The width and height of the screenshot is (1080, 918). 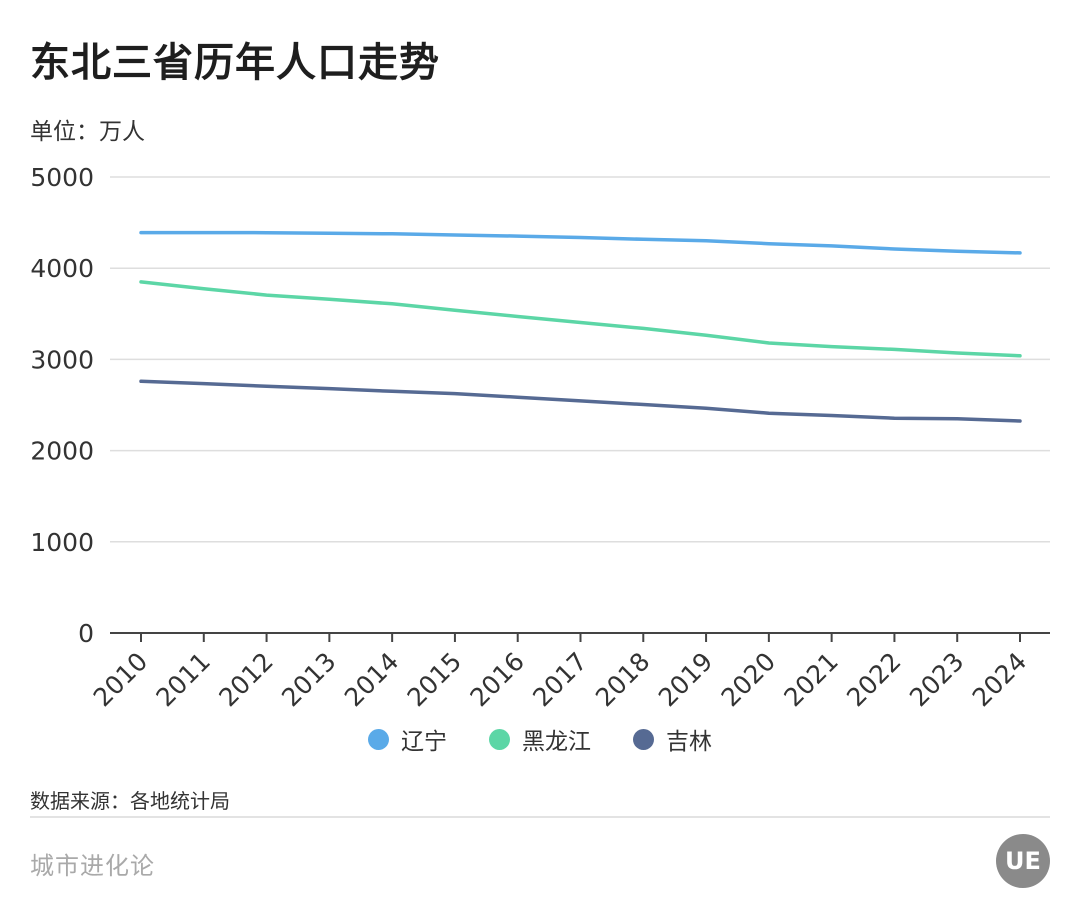 I want to click on x-tick-label: 2022, so click(x=873, y=679).